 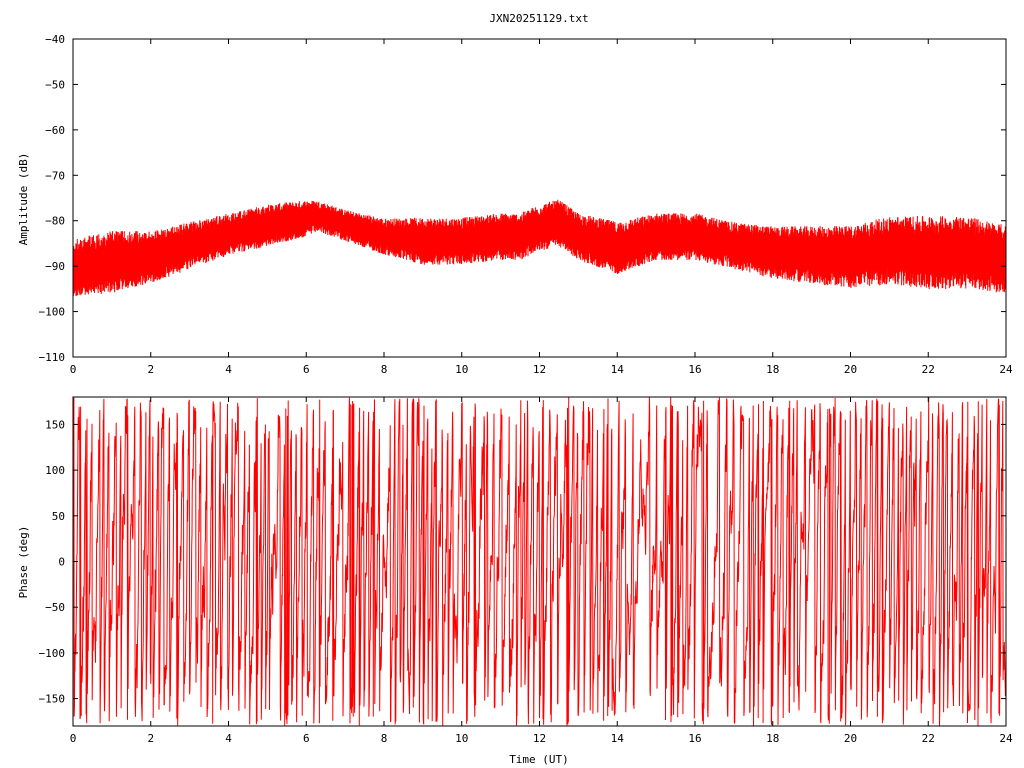 What do you see at coordinates (850, 369) in the screenshot?
I see `amplitude-x-tick-label: 20` at bounding box center [850, 369].